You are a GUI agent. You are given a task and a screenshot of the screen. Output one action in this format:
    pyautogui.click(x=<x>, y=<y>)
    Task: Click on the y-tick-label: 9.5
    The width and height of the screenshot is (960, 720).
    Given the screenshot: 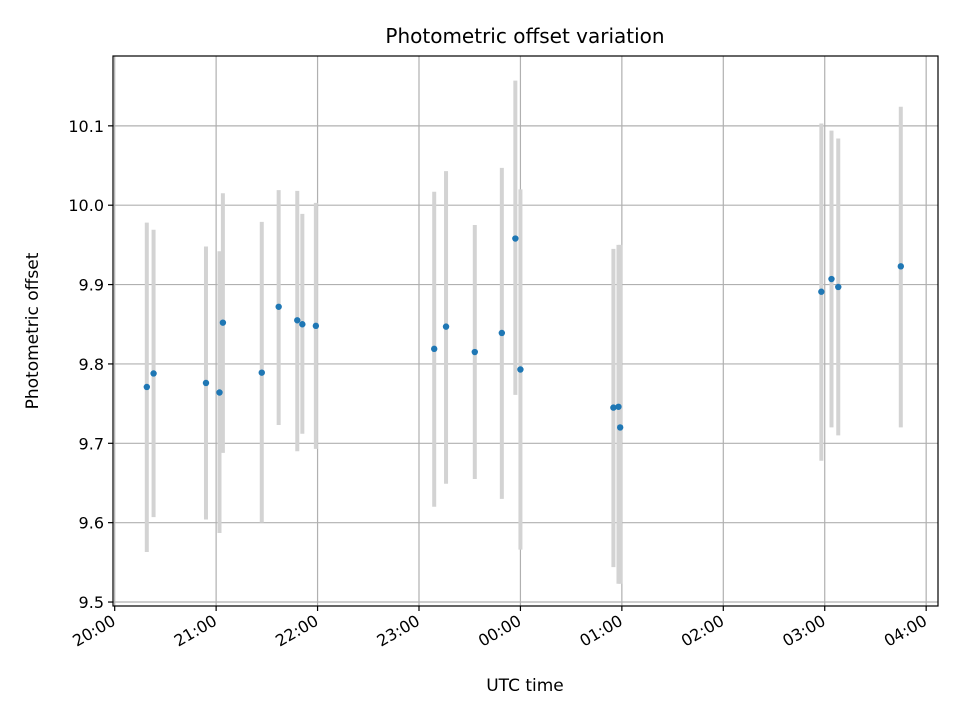 What is the action you would take?
    pyautogui.click(x=91, y=602)
    